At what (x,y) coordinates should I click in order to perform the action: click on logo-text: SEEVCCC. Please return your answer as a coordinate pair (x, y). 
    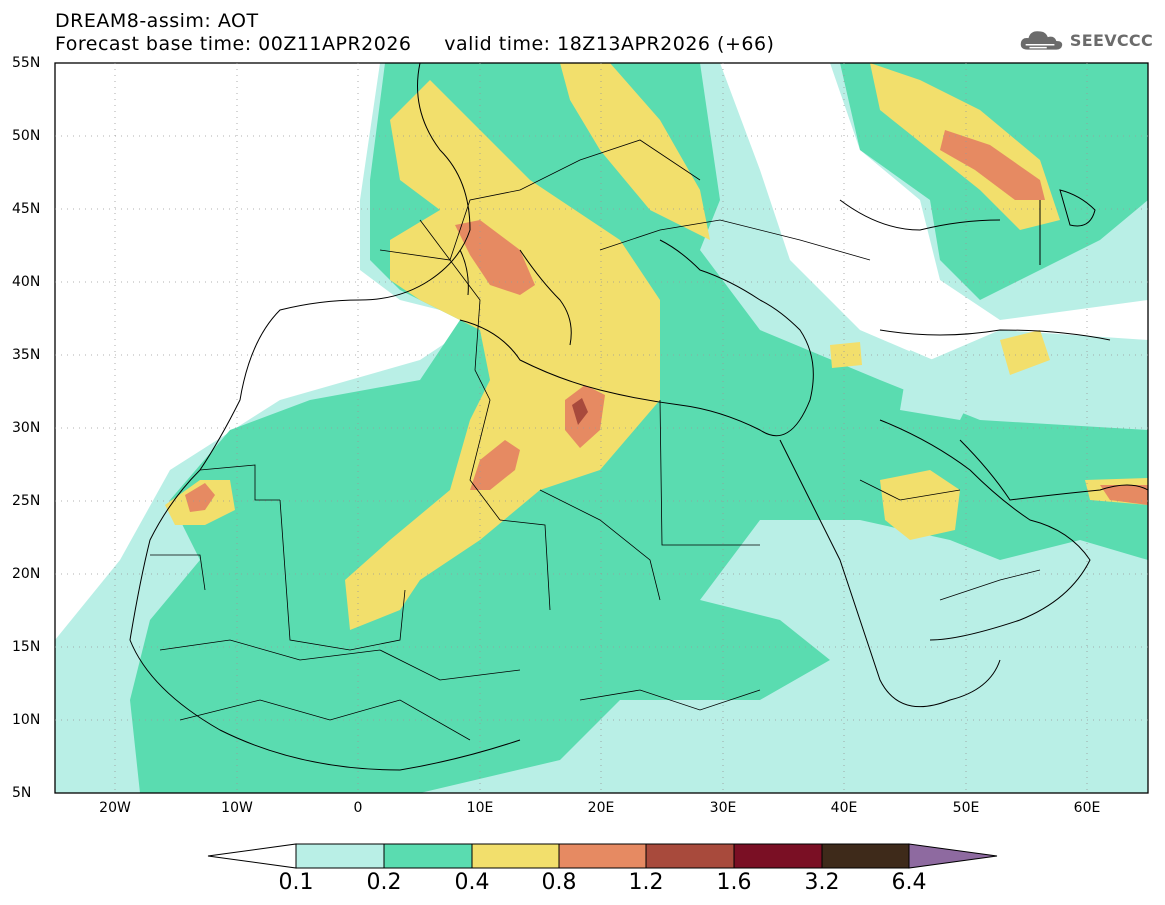
    Looking at the image, I should click on (1111, 40).